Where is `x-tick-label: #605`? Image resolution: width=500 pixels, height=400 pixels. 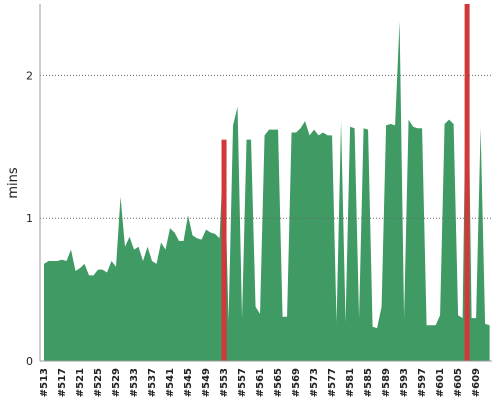
x-tick-label: #605 is located at coordinates (458, 382).